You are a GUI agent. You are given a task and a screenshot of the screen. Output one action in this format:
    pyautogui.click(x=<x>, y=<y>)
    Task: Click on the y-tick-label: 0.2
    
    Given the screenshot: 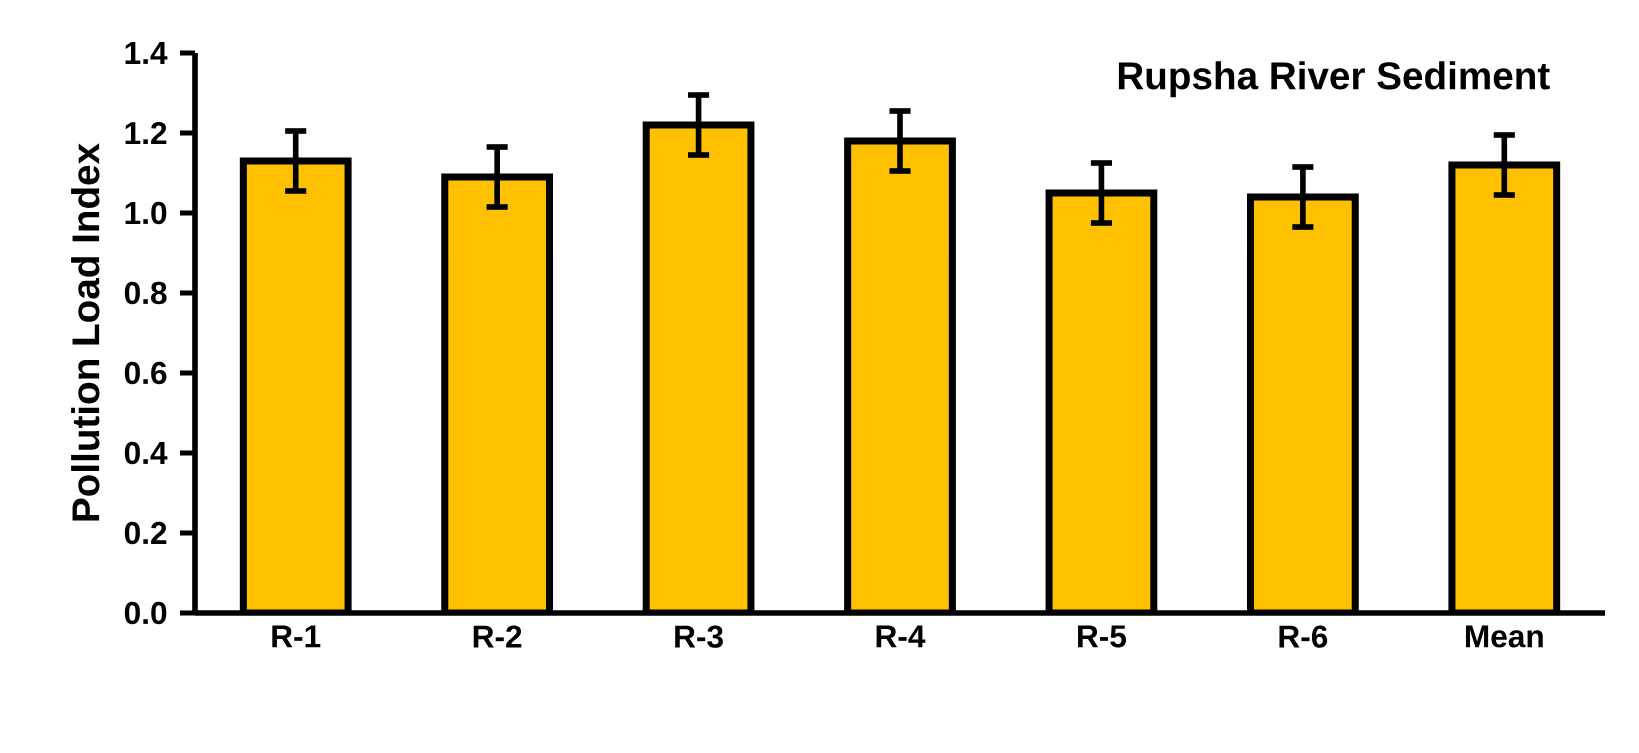 What is the action you would take?
    pyautogui.click(x=145, y=533)
    